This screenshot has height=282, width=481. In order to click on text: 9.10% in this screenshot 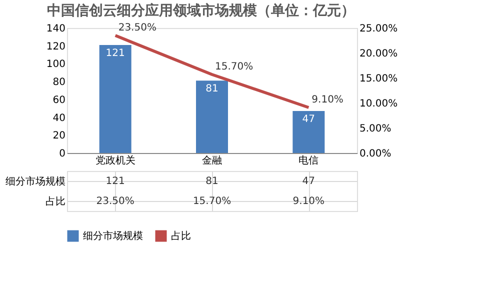, I will do `click(328, 100)`.